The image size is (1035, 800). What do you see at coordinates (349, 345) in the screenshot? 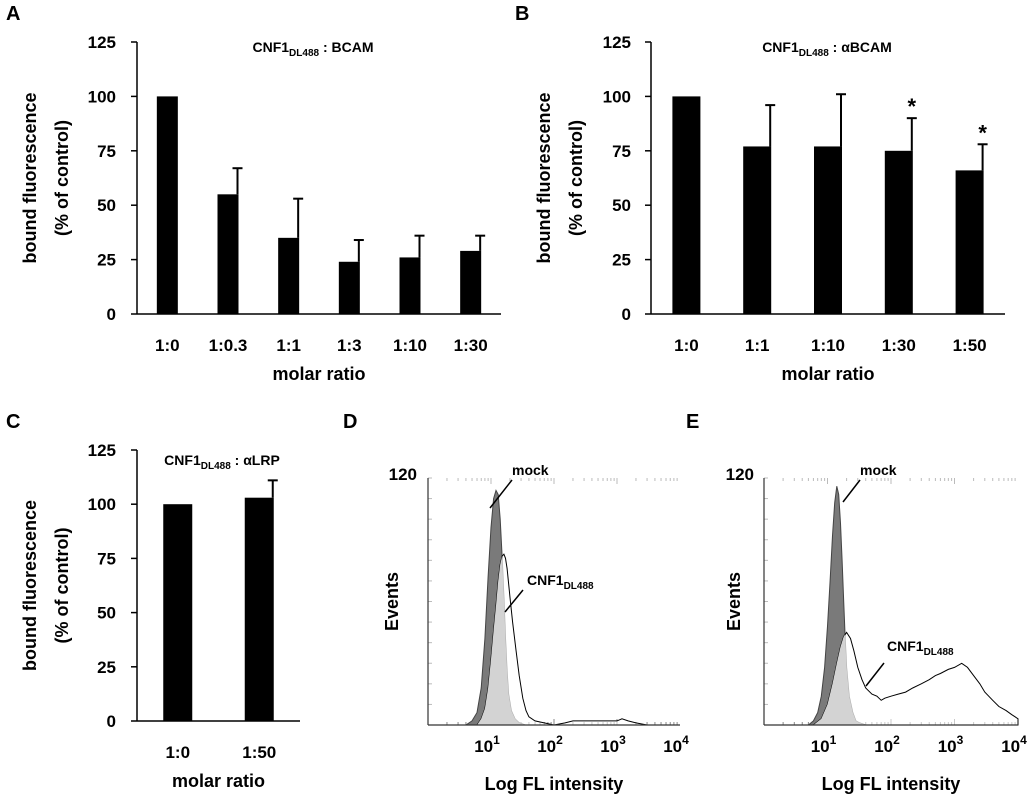
I see `x-tick-label: 1:3` at bounding box center [349, 345].